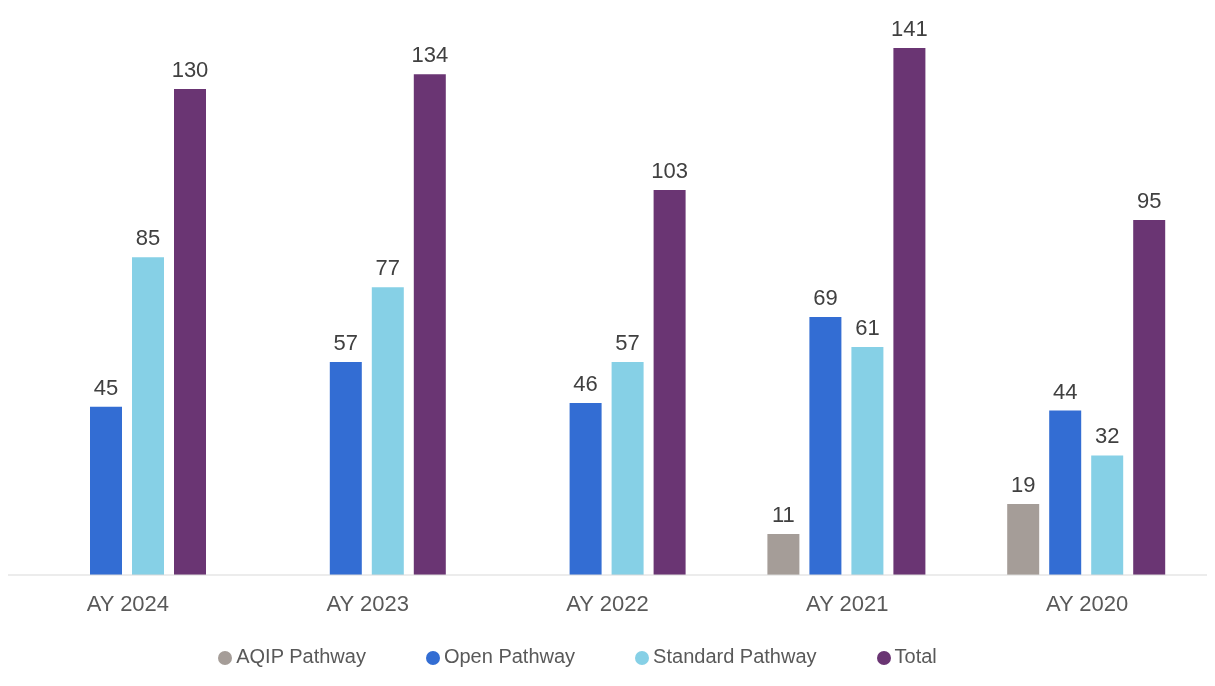 The image size is (1215, 686). Describe the element at coordinates (915, 656) in the screenshot. I see `legend-label: Total` at that location.